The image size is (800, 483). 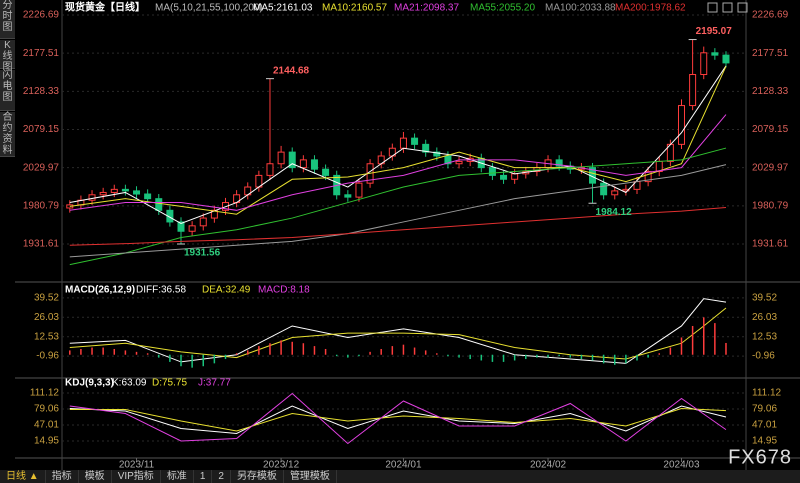 I want to click on tab: 另存模板, so click(x=257, y=476).